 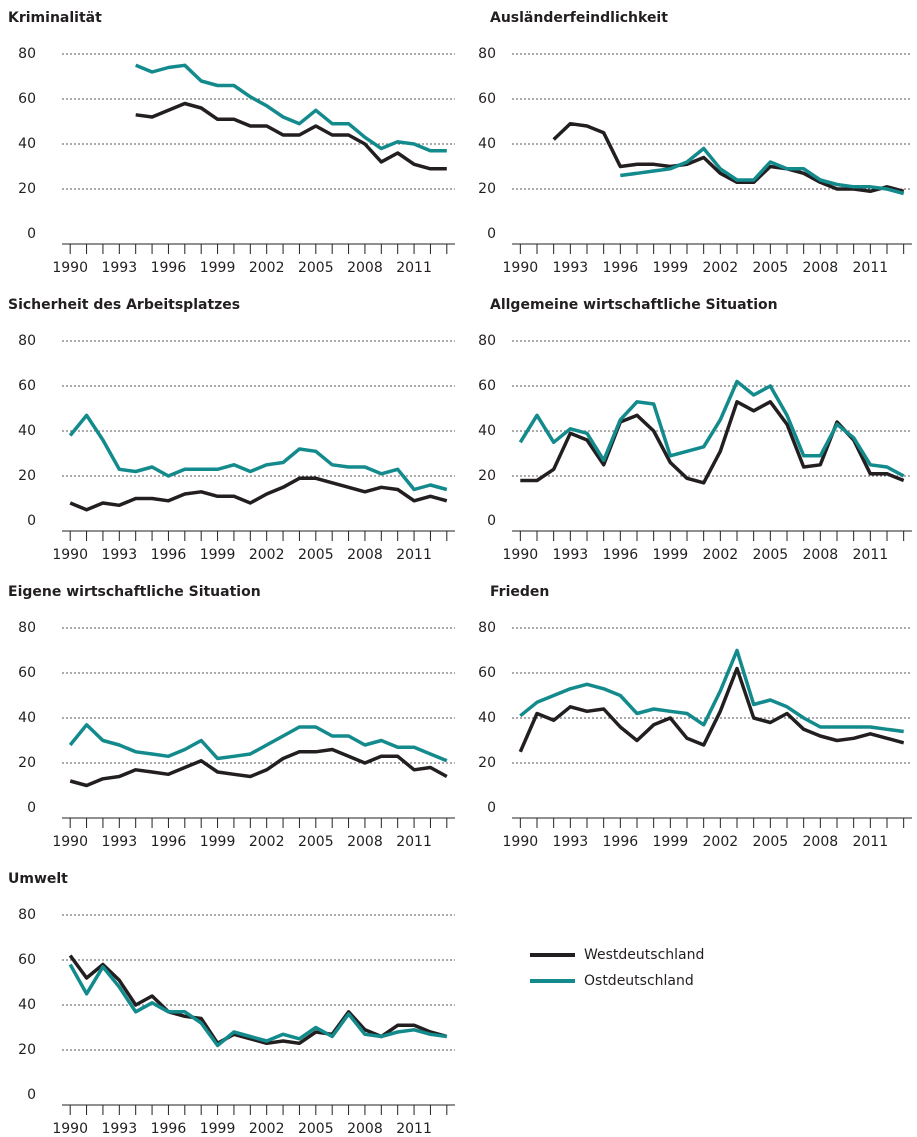 I want to click on chart-title: Umwelt, so click(x=38, y=879).